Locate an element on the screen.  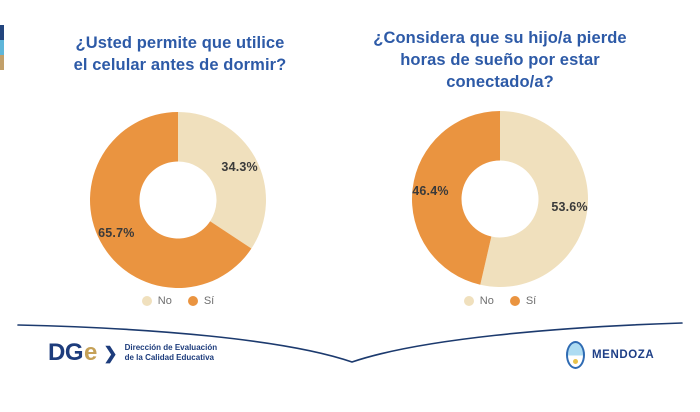
ribbon-segment-tan is located at coordinates (2, 62).